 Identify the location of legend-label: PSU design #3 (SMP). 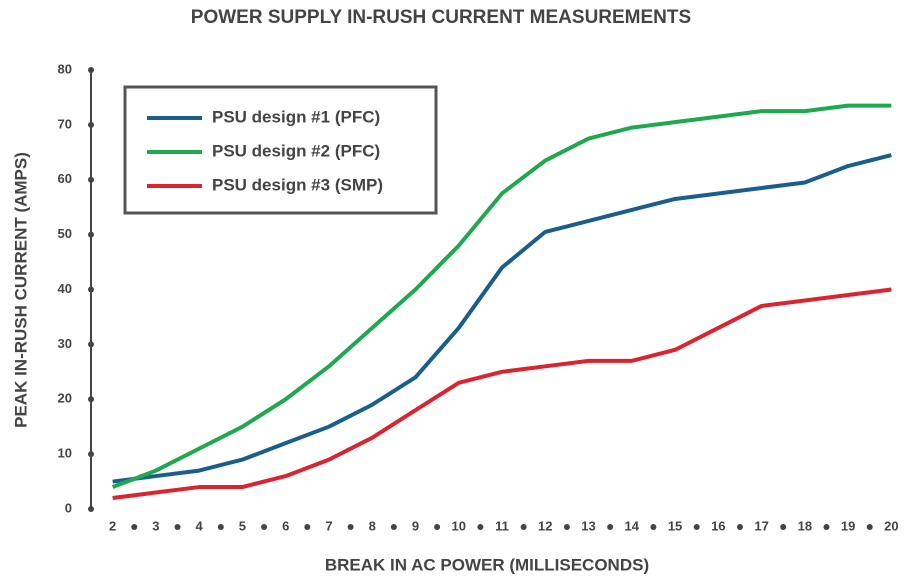
(297, 184).